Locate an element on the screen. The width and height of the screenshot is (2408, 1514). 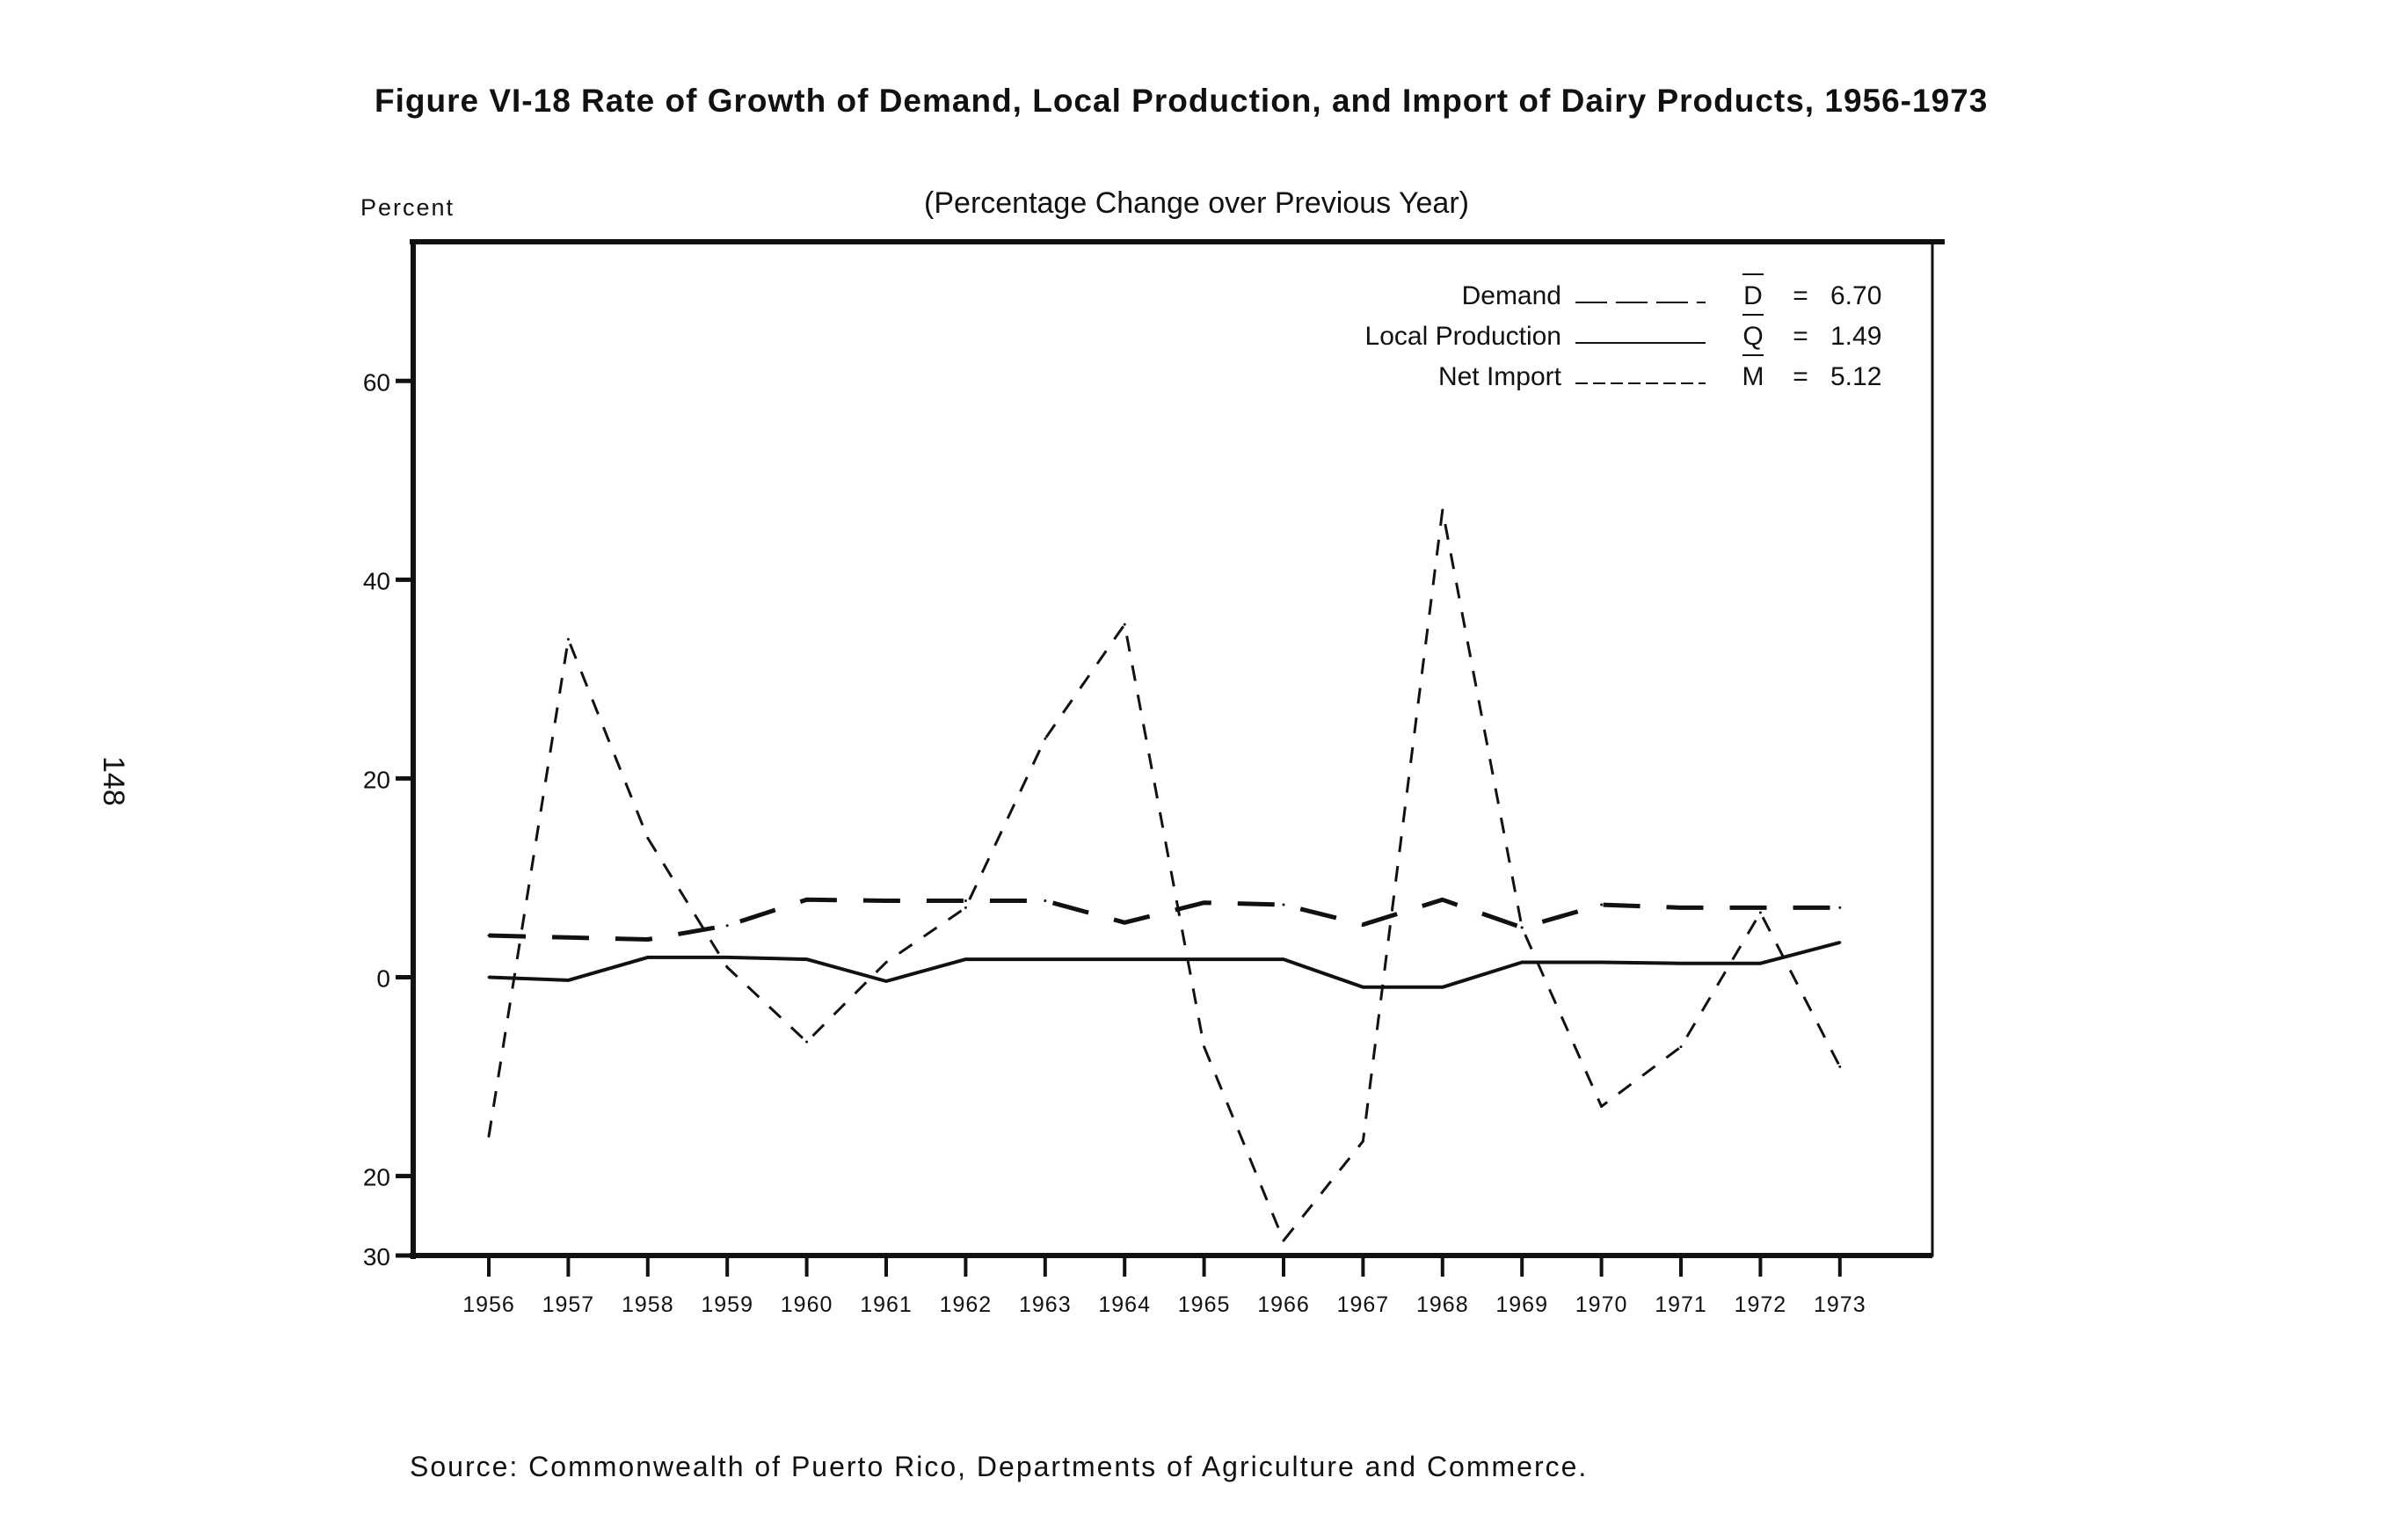
x-tick-label: 1964 is located at coordinates (1124, 1304).